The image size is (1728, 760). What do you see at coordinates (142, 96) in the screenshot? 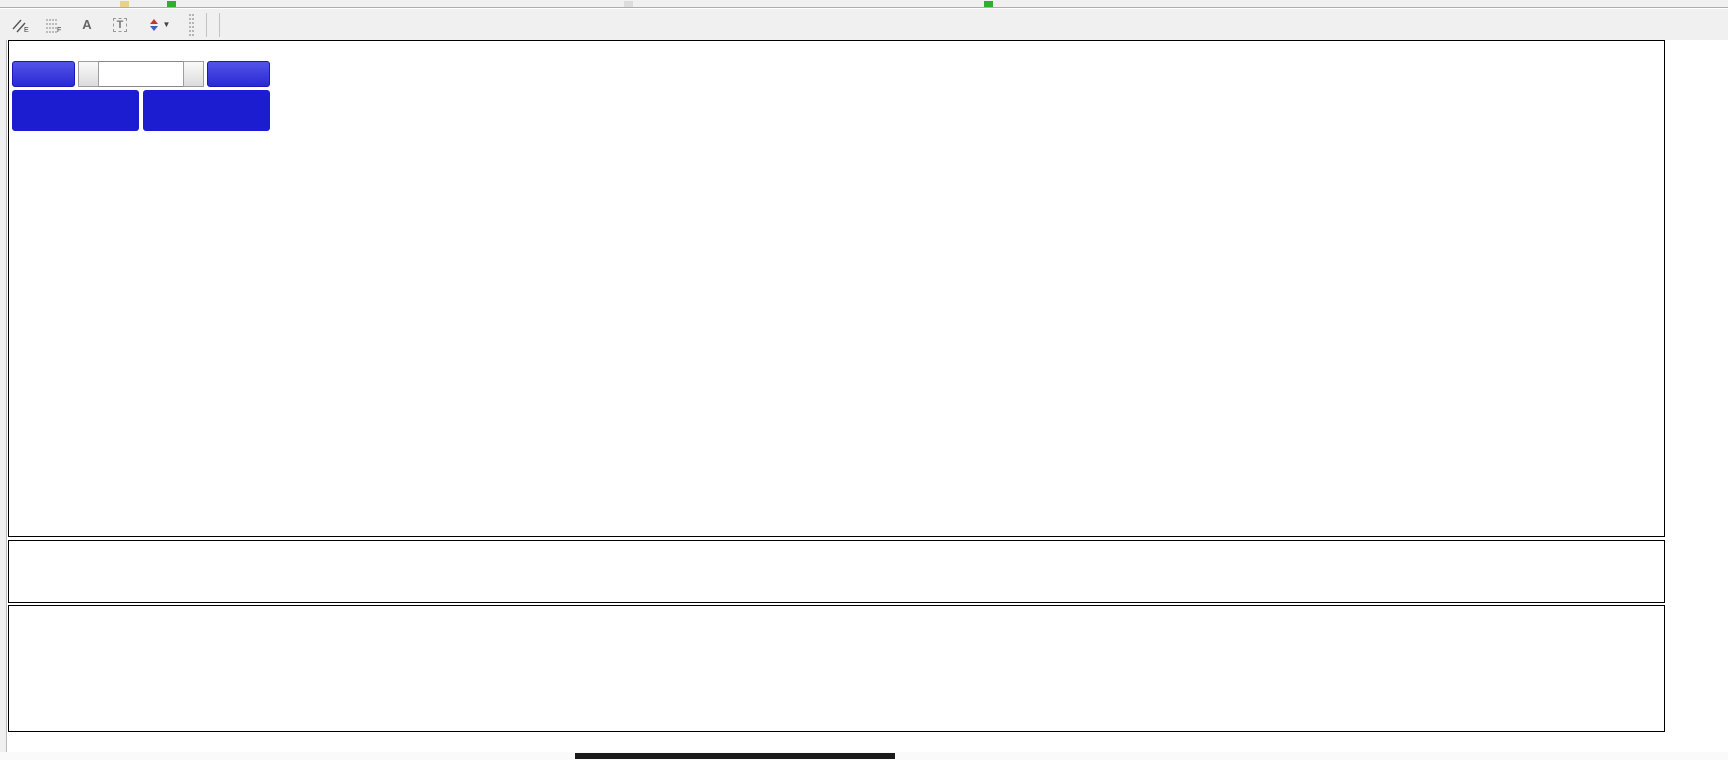
I see `one-click-trading-widget` at bounding box center [142, 96].